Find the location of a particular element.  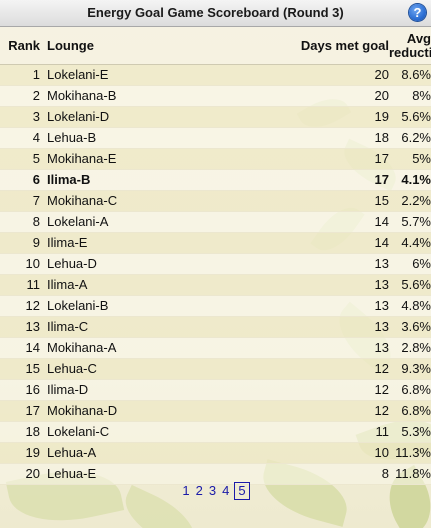

lounge-cell: Lokelani-B is located at coordinates (146, 306).